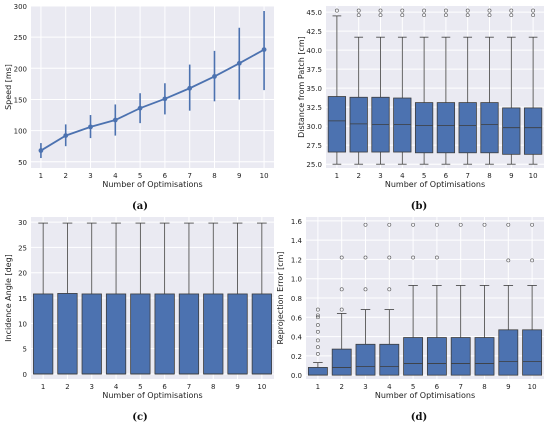 Image resolution: width=550 pixels, height=429 pixels. What do you see at coordinates (152, 100) in the screenshot?
I see `series-line` at bounding box center [152, 100].